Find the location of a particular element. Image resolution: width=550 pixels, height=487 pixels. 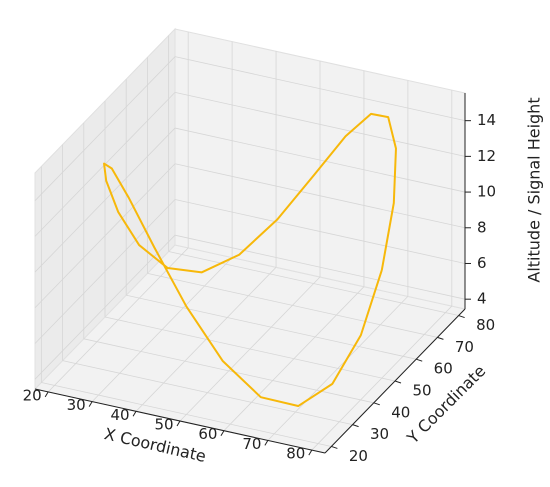

x-tick-label: 20 is located at coordinates (32, 395).